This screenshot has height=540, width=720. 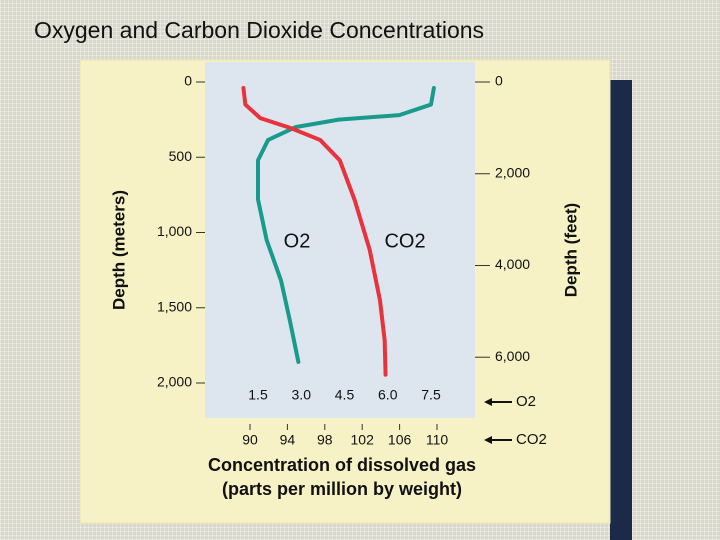 I want to click on x2-tick-label: 102, so click(x=363, y=440).